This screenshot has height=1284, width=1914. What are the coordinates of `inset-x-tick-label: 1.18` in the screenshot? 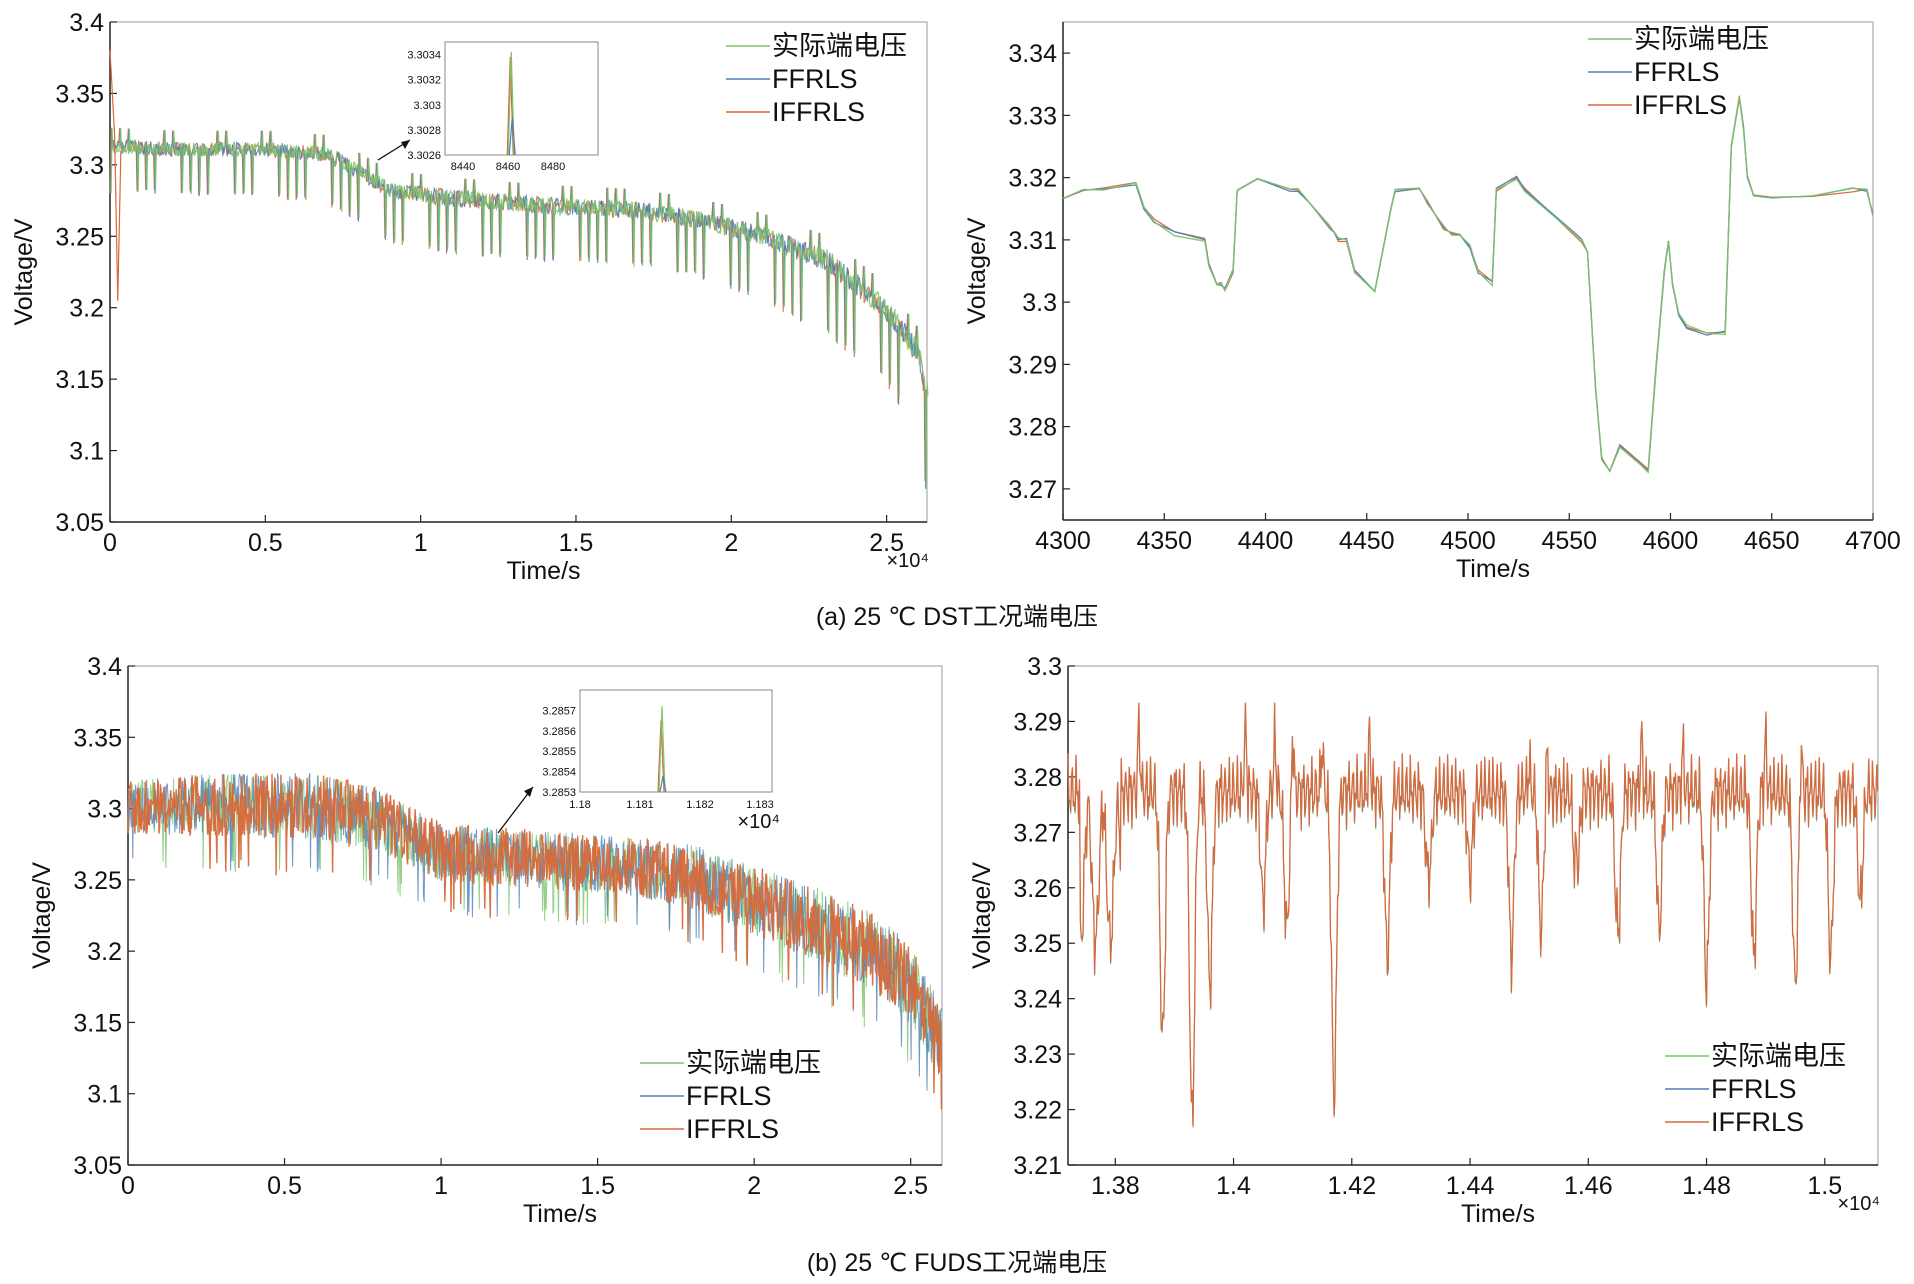 It's located at (579, 805).